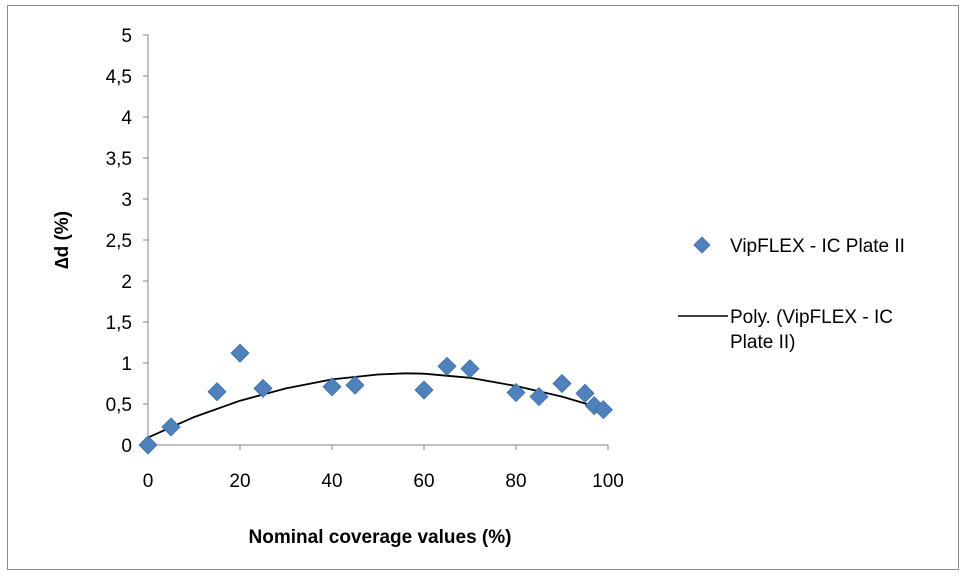 The height and width of the screenshot is (578, 968). I want to click on y-tick-label: 5, so click(126, 36).